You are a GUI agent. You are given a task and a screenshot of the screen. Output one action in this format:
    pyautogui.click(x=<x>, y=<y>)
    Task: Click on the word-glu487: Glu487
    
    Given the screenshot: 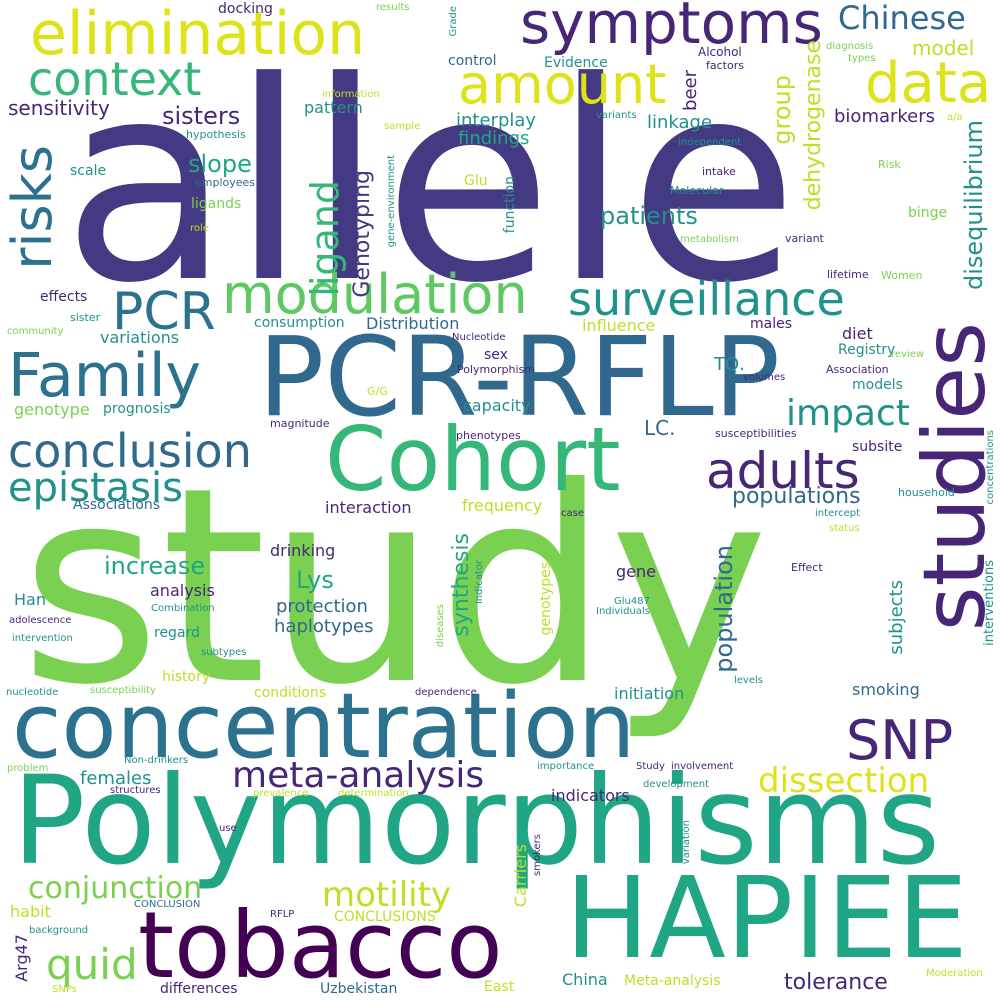 What is the action you would take?
    pyautogui.click(x=632, y=601)
    